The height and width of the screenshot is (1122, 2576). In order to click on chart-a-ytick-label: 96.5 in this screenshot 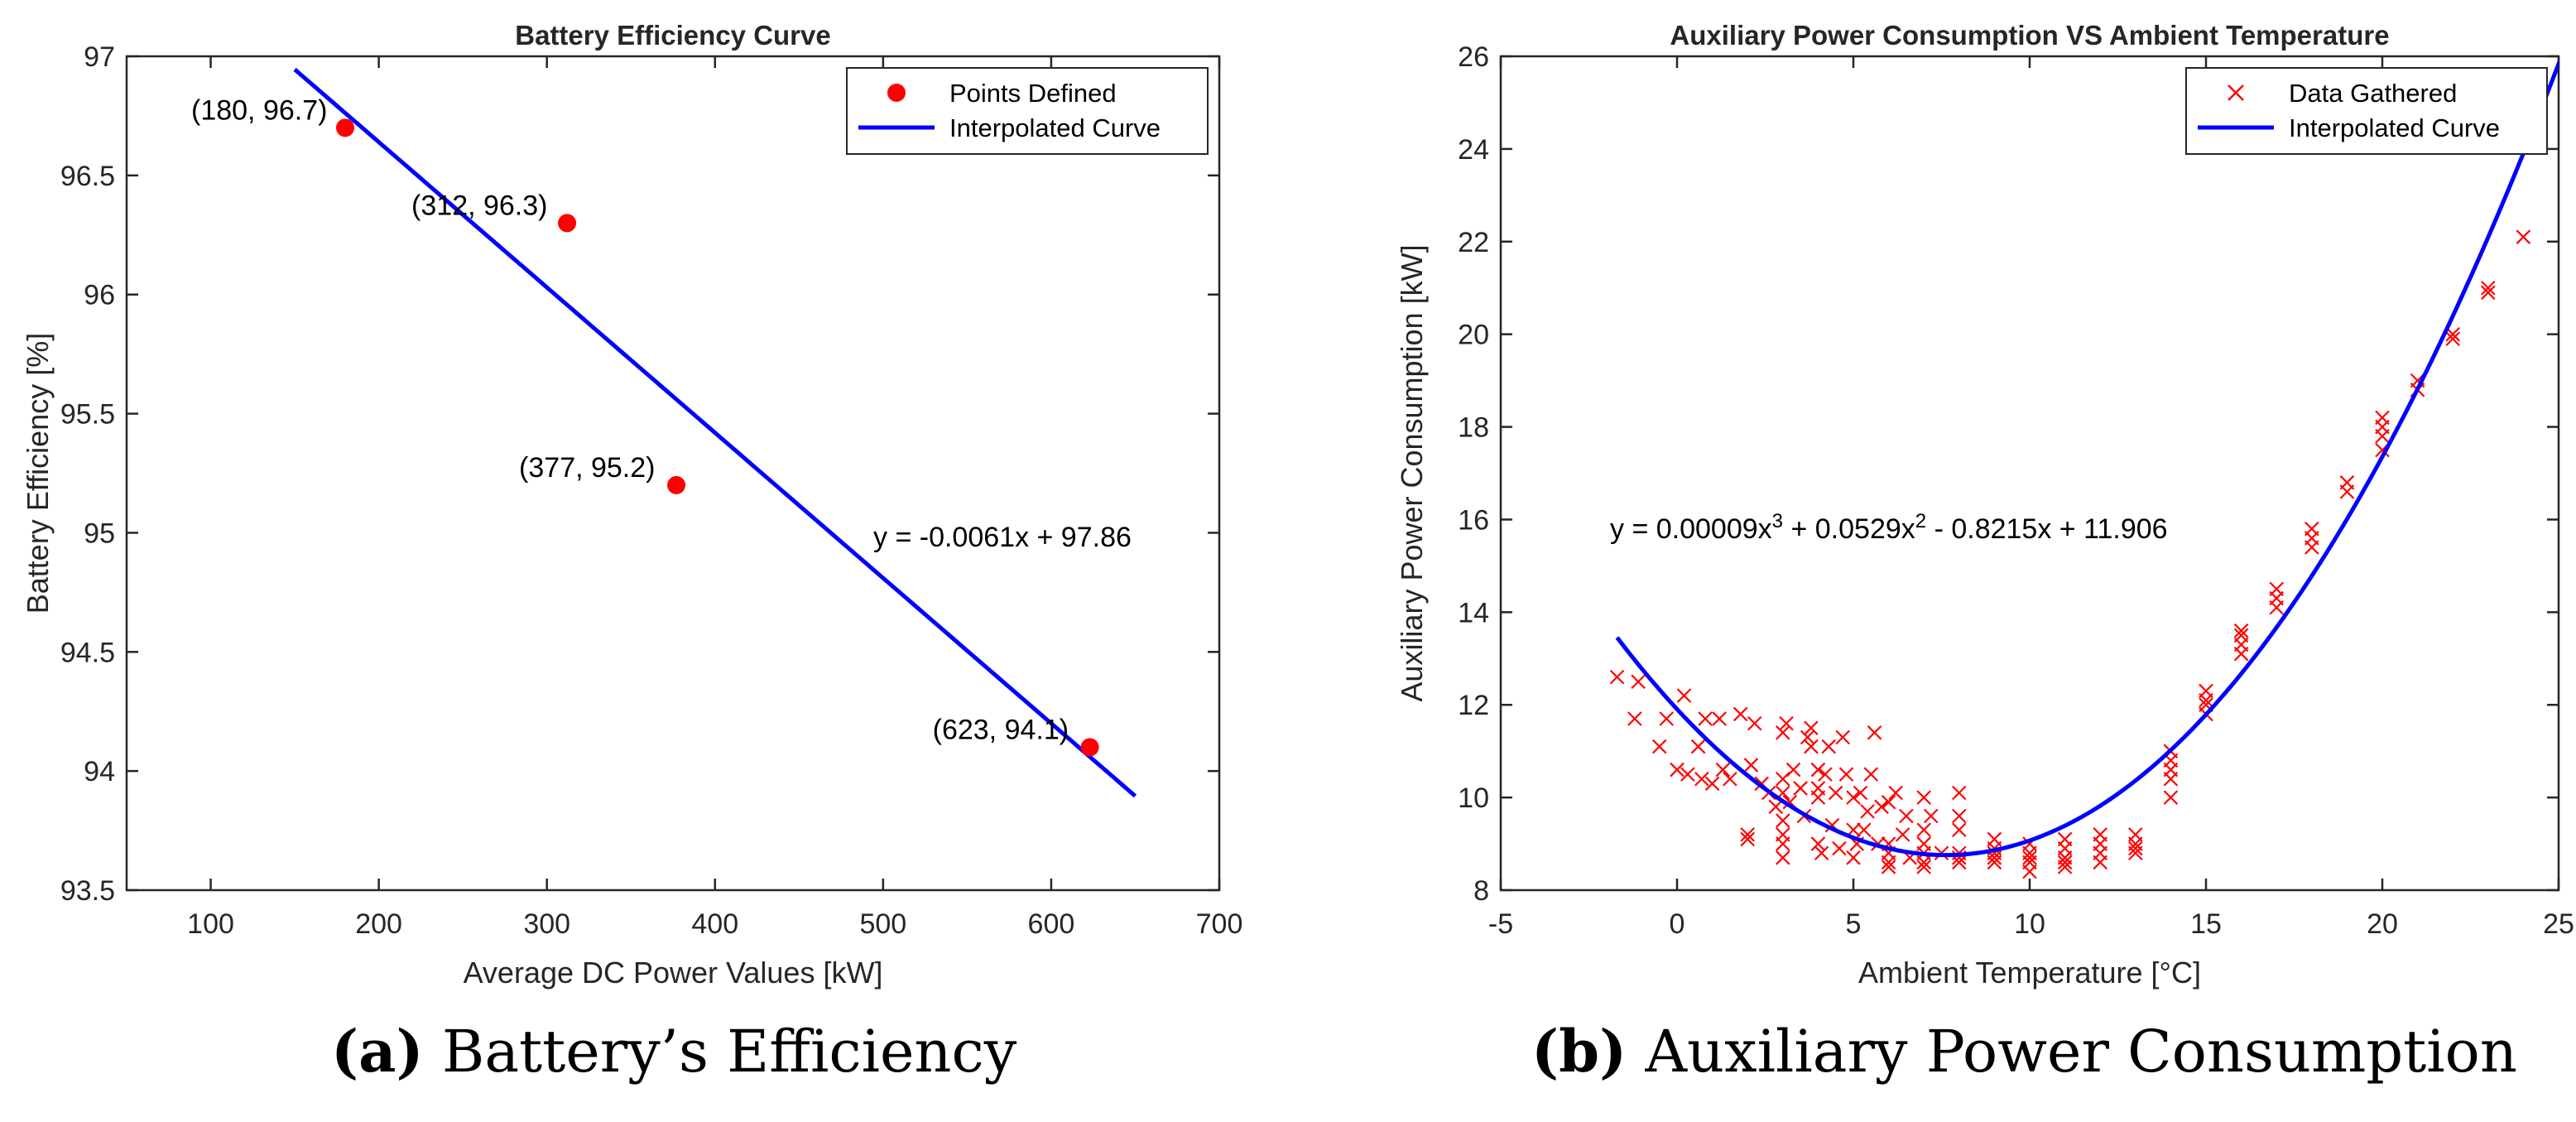, I will do `click(87, 176)`.